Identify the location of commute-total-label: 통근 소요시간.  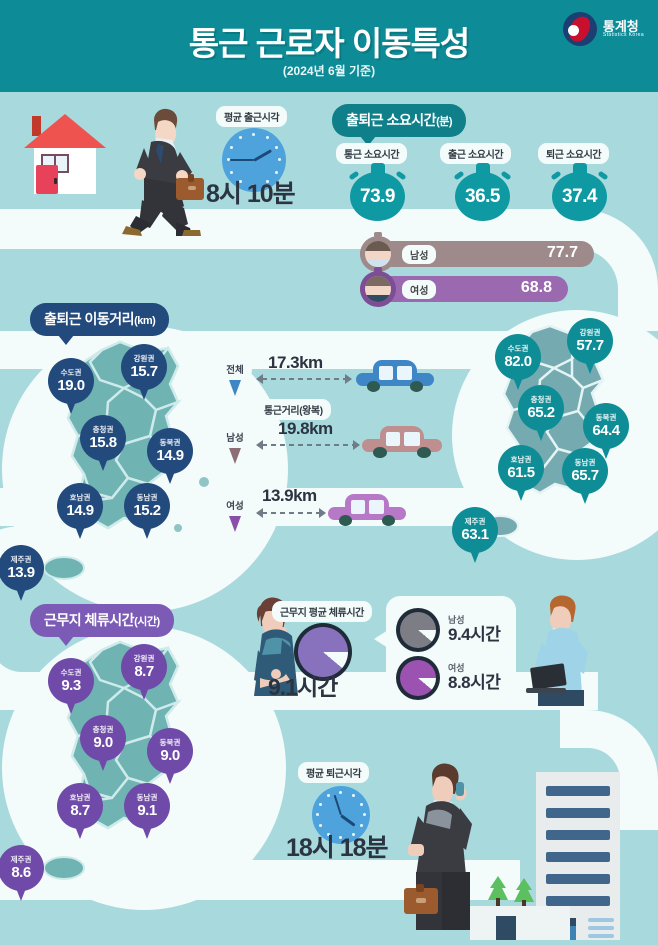
(372, 153).